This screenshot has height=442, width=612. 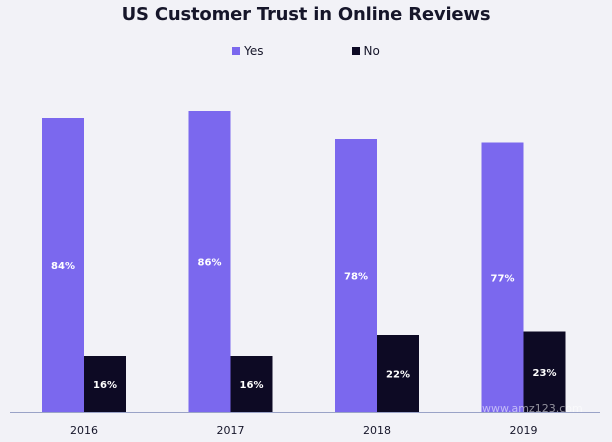 I want to click on legend-item-no: No, so click(x=365, y=51).